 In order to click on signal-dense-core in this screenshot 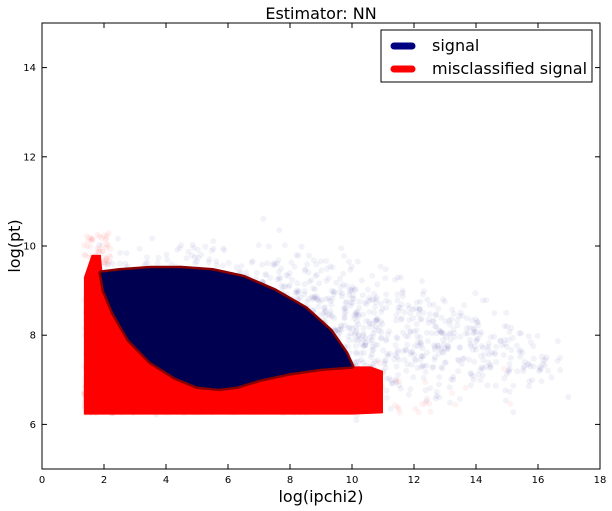, I will do `click(226, 328)`.